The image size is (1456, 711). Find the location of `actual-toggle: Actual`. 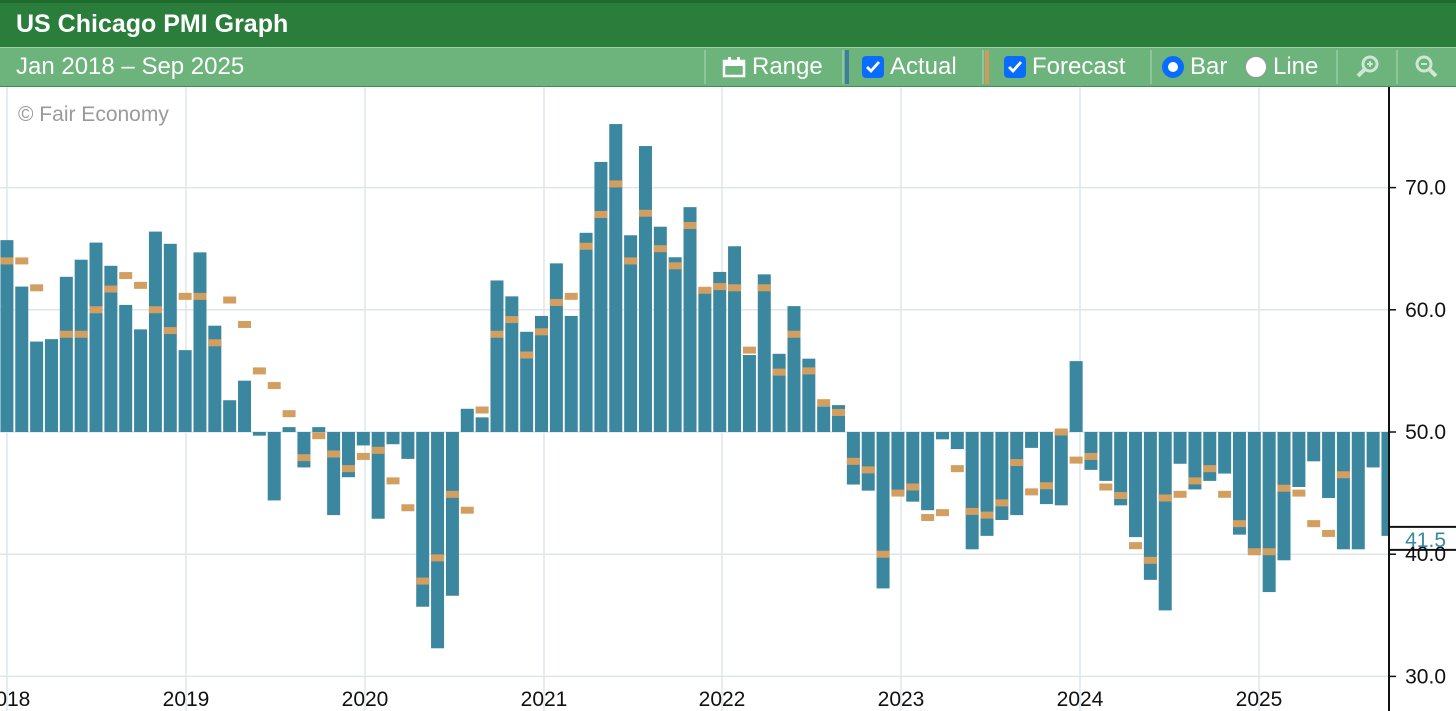

actual-toggle: Actual is located at coordinates (909, 67).